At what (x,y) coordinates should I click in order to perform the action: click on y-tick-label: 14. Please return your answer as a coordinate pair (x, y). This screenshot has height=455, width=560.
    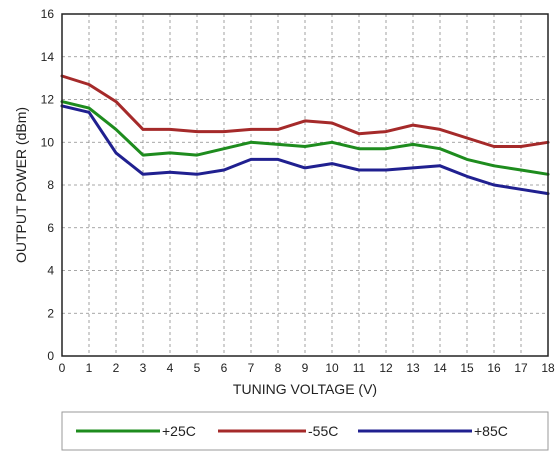
    Looking at the image, I should click on (48, 57).